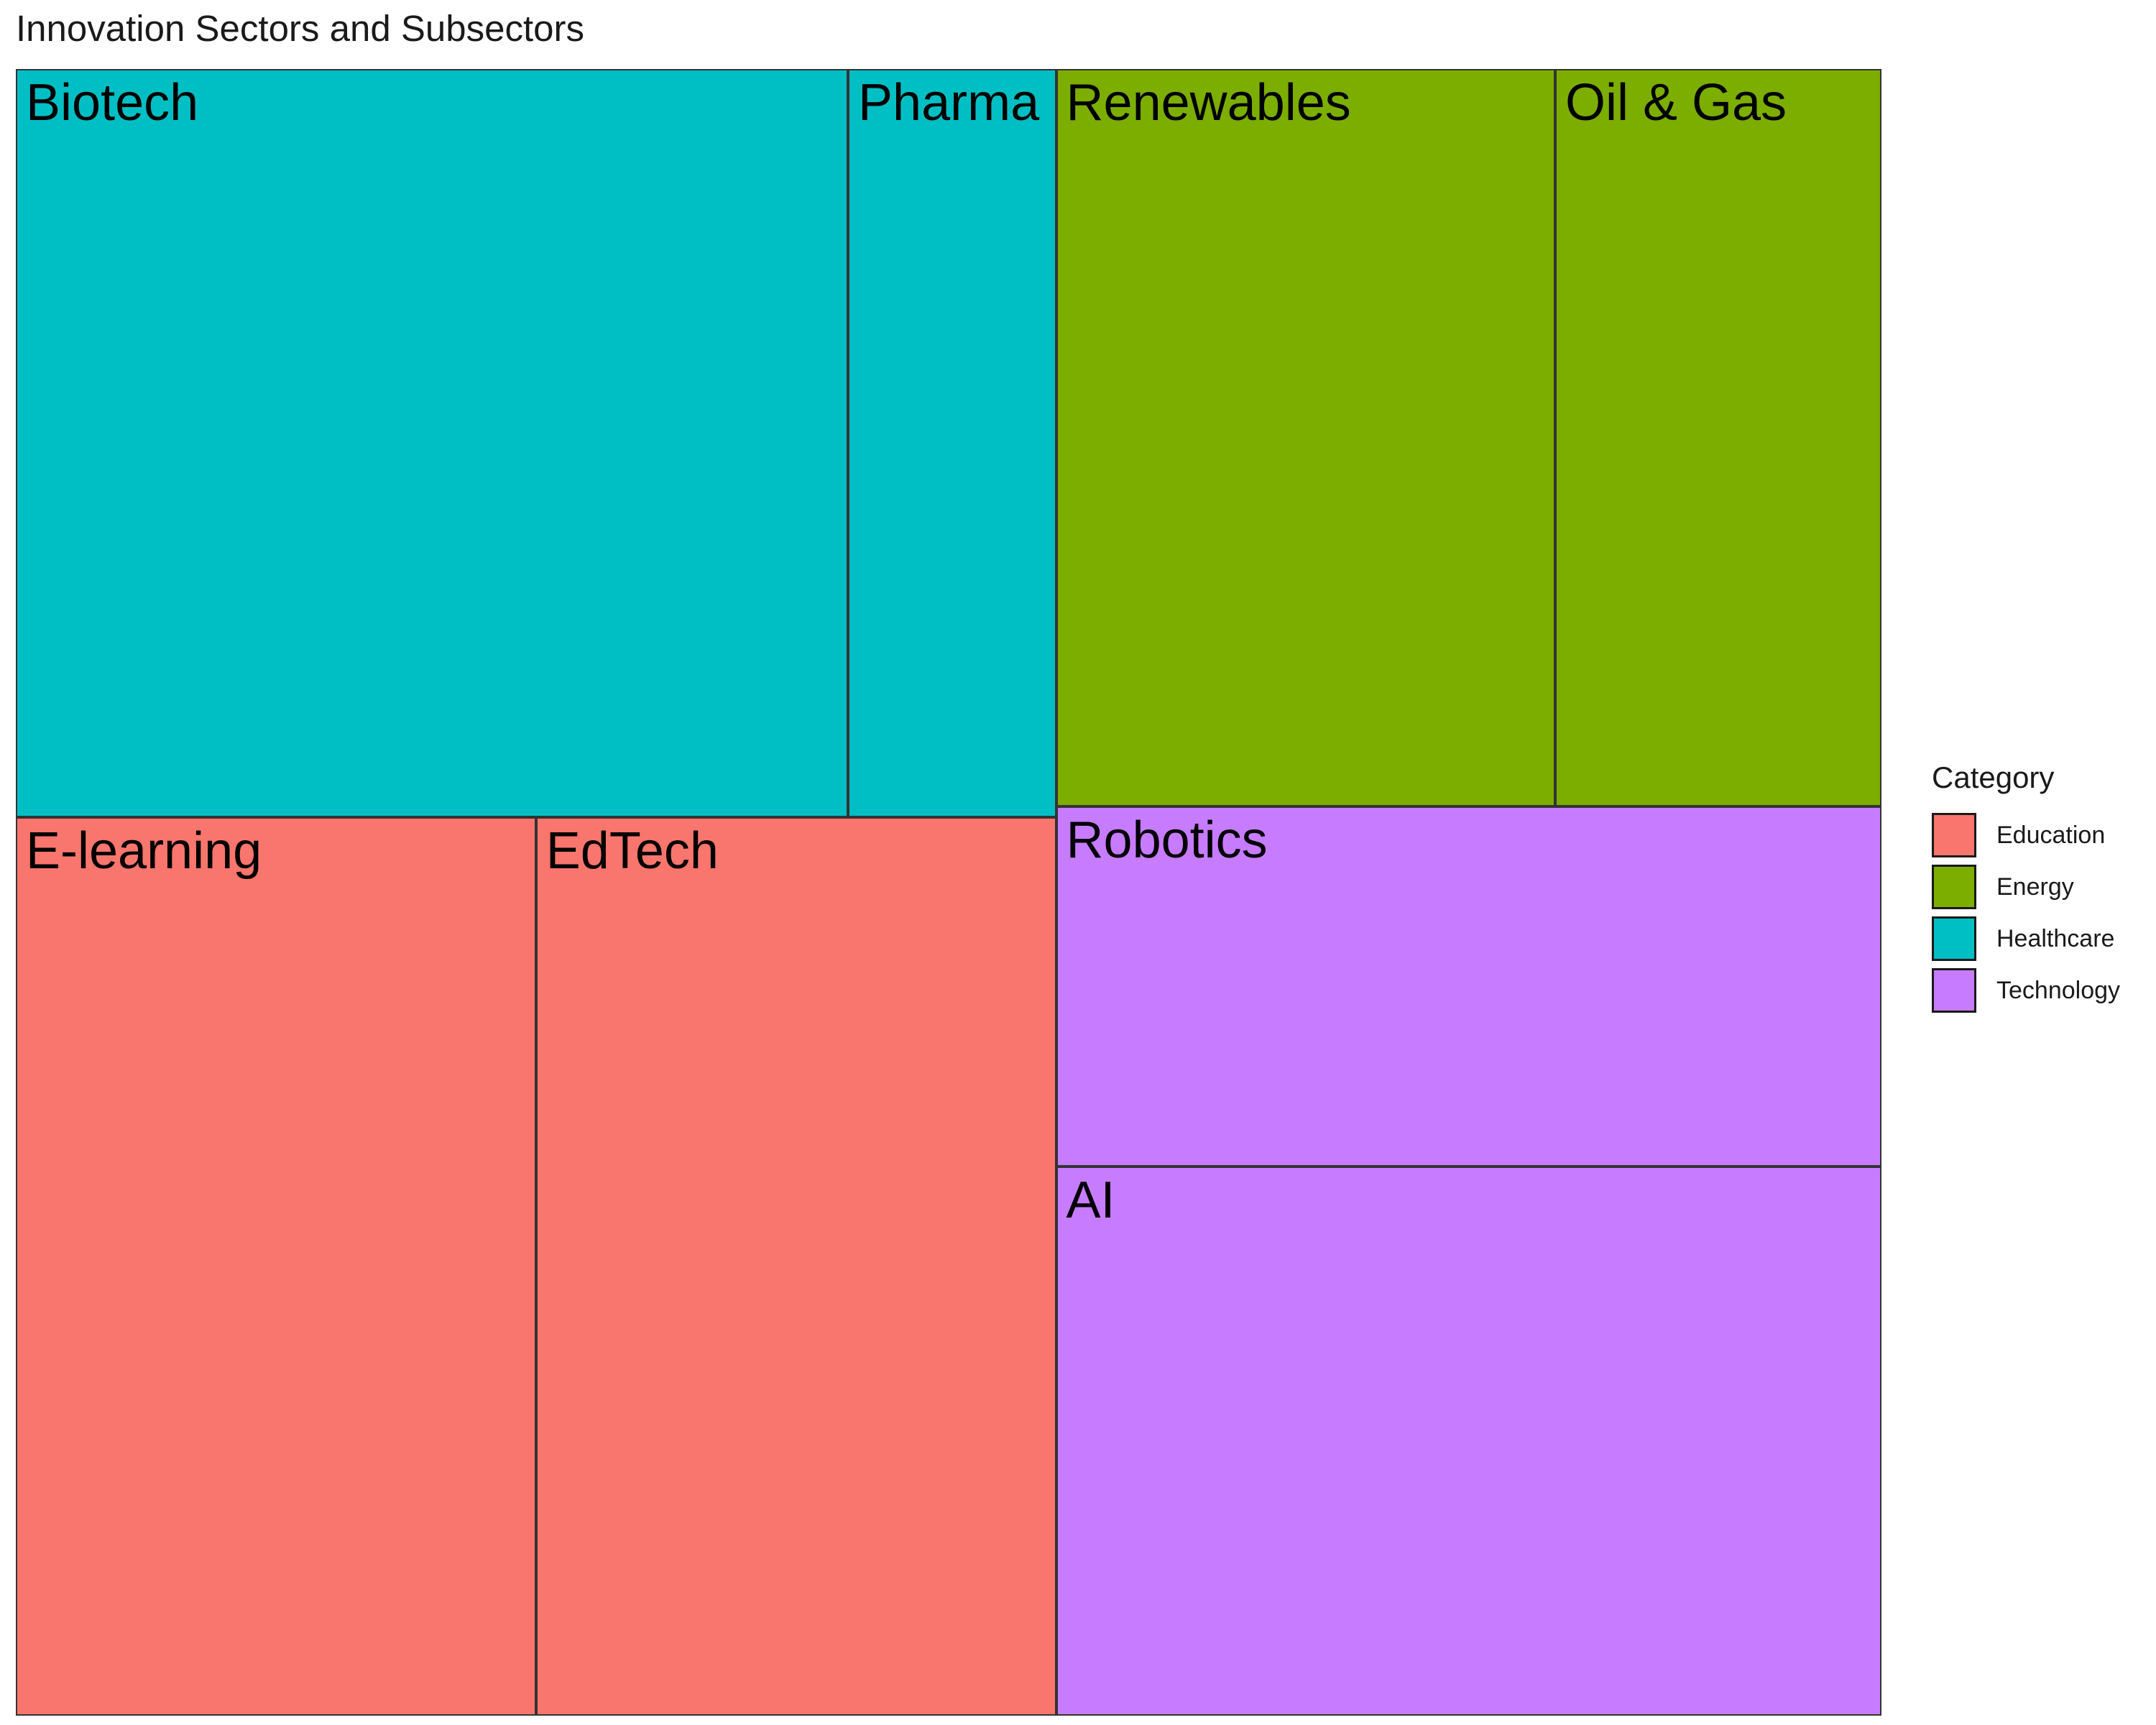 The height and width of the screenshot is (1725, 2156). I want to click on legend-item-education: Education, so click(2026, 835).